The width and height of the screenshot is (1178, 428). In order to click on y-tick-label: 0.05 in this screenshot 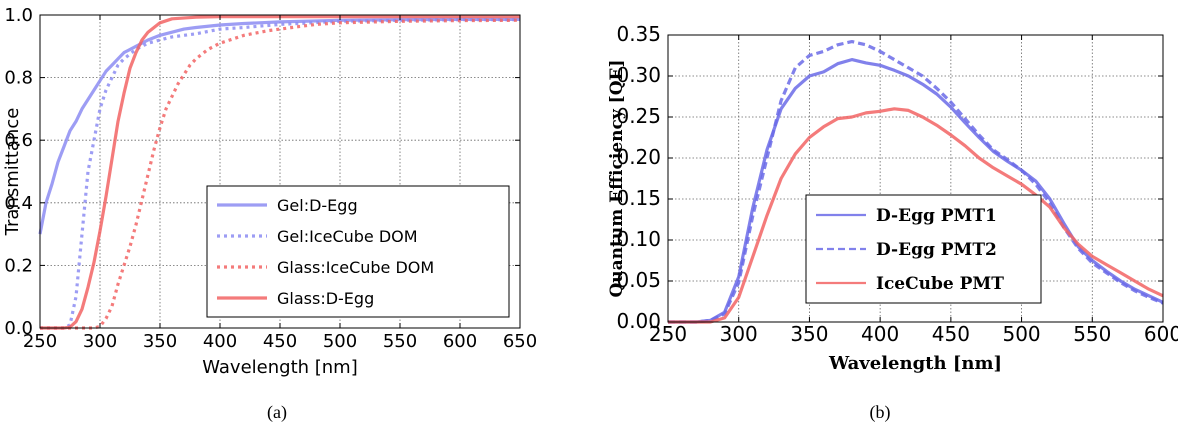, I will do `click(638, 280)`.